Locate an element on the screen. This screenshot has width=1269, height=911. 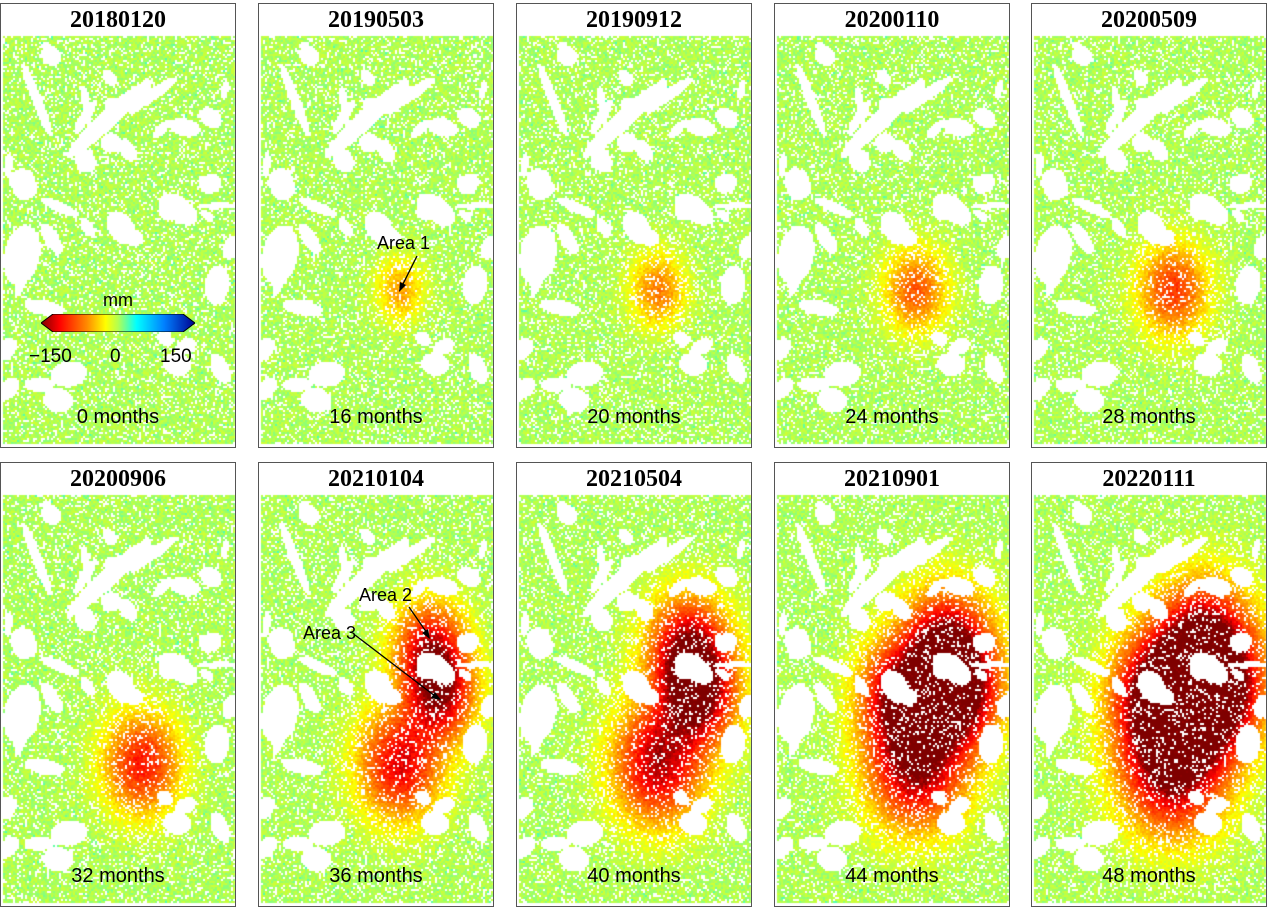
colorbar-tick-zero: 0 is located at coordinates (115, 356).